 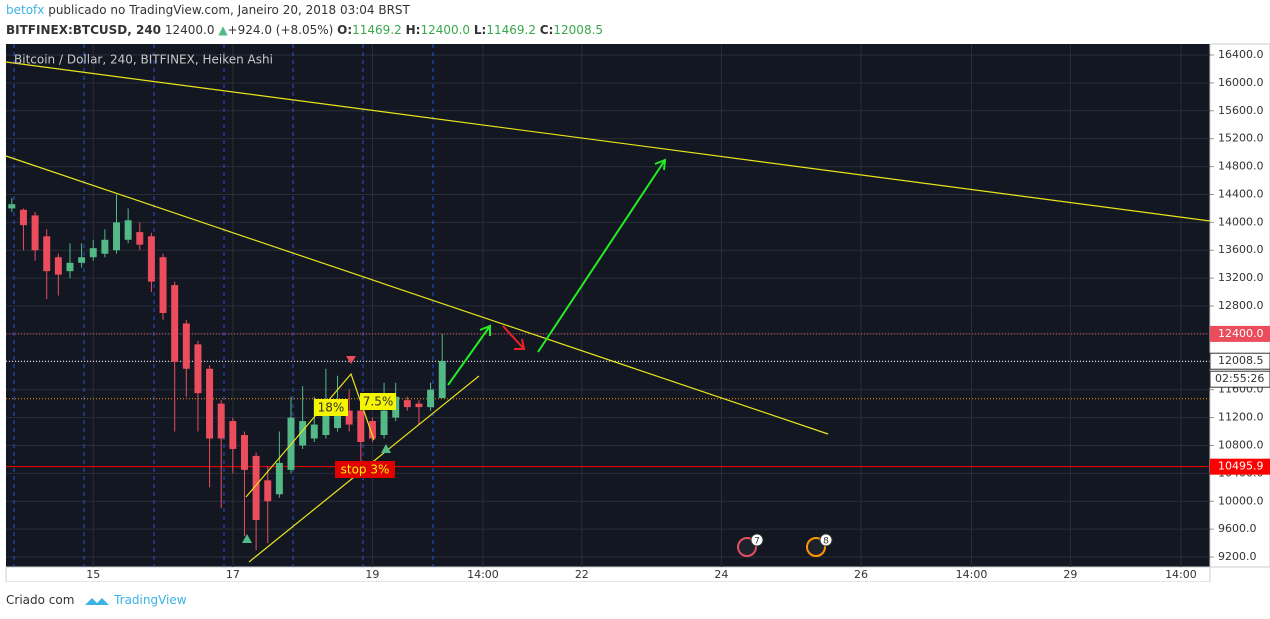 What do you see at coordinates (1241, 138) in the screenshot?
I see `y-tick-label: 15200.0` at bounding box center [1241, 138].